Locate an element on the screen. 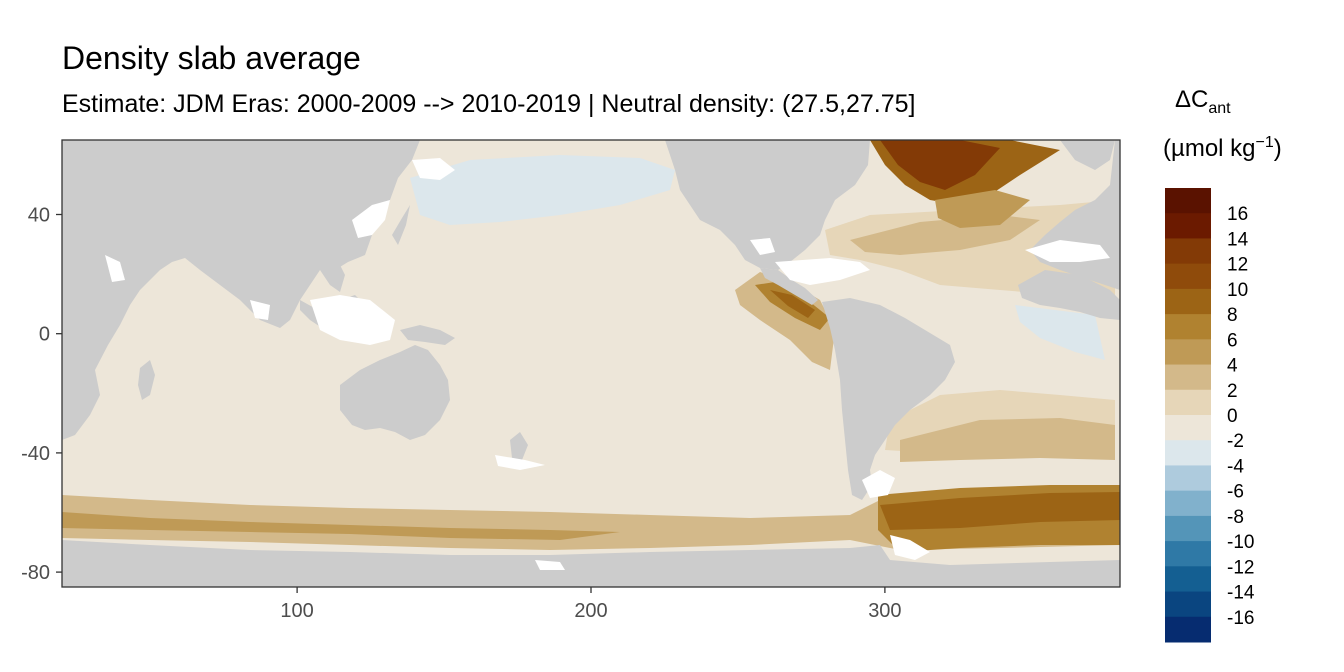  legend-title-unit: (µmol kg−1) is located at coordinates (1222, 148).